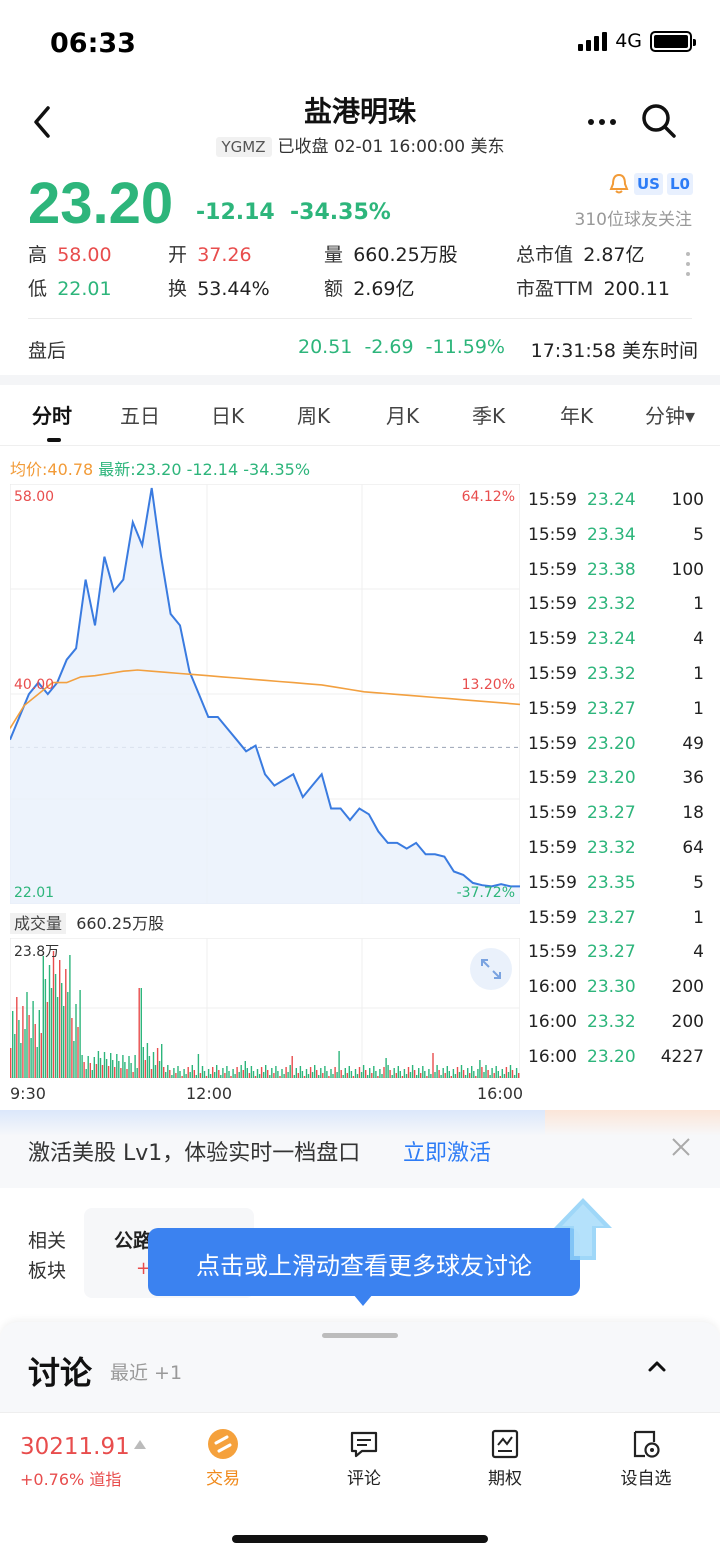 This screenshot has height=1558, width=720. What do you see at coordinates (146, 1373) in the screenshot?
I see `discussion-subtitle: 最近 +1` at bounding box center [146, 1373].